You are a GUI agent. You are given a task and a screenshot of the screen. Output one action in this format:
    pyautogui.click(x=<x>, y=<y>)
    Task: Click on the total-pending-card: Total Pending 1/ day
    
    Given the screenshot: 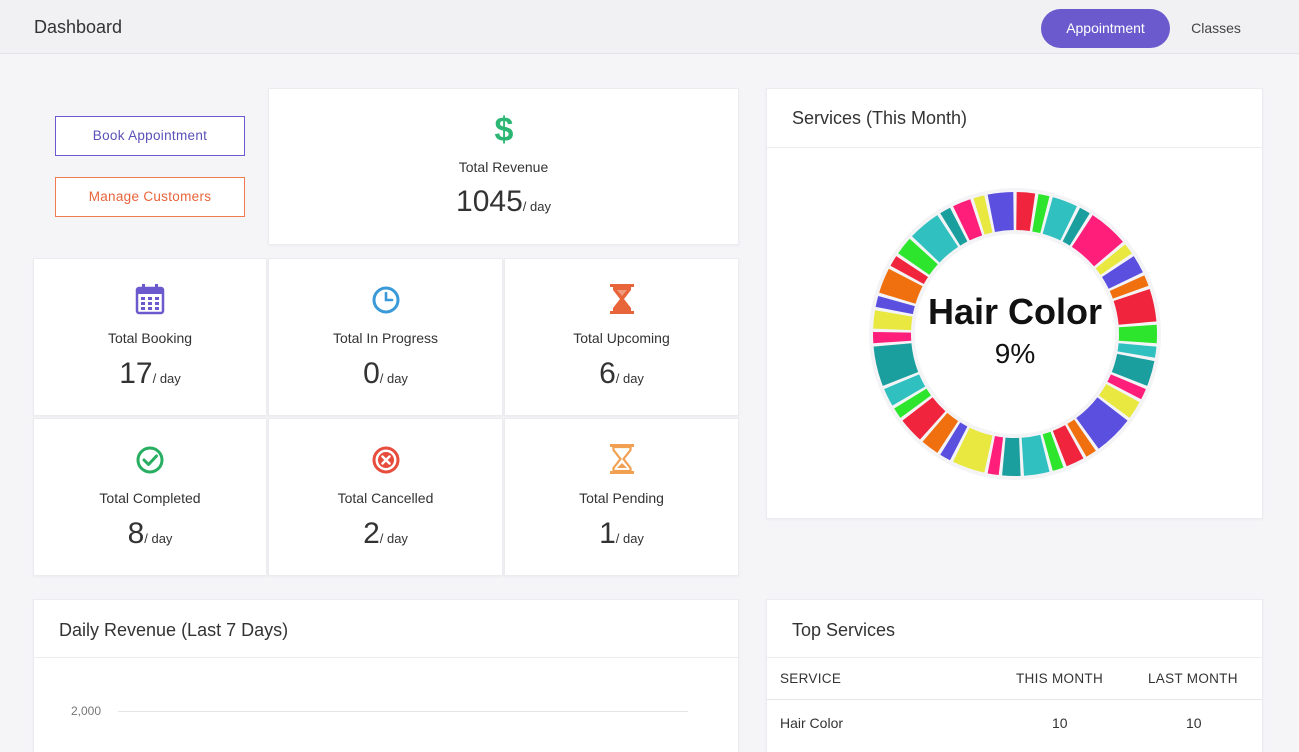 What is the action you would take?
    pyautogui.click(x=621, y=497)
    